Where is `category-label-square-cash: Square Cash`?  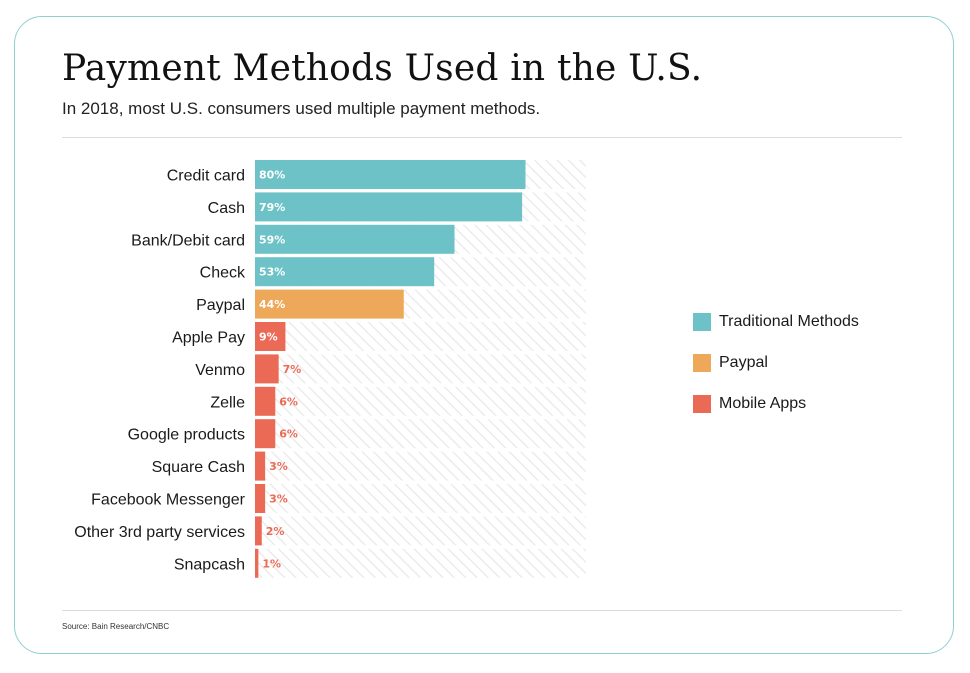 category-label-square-cash: Square Cash is located at coordinates (198, 467).